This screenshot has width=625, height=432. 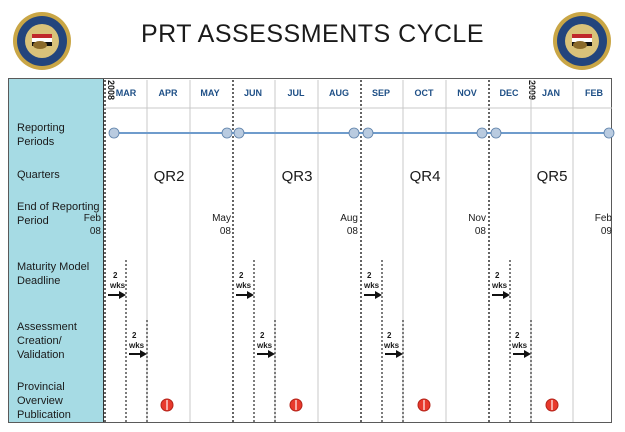 What do you see at coordinates (42, 41) in the screenshot?
I see `seal-left-icon` at bounding box center [42, 41].